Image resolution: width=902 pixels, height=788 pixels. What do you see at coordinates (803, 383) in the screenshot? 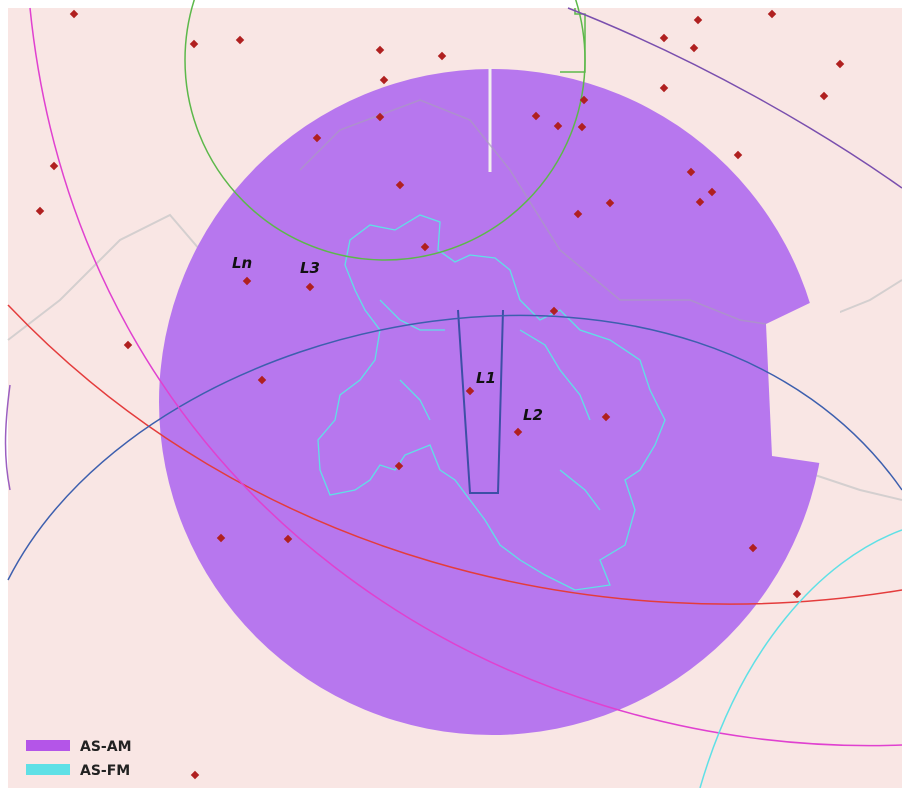
I see `coverage-notch` at bounding box center [803, 383].